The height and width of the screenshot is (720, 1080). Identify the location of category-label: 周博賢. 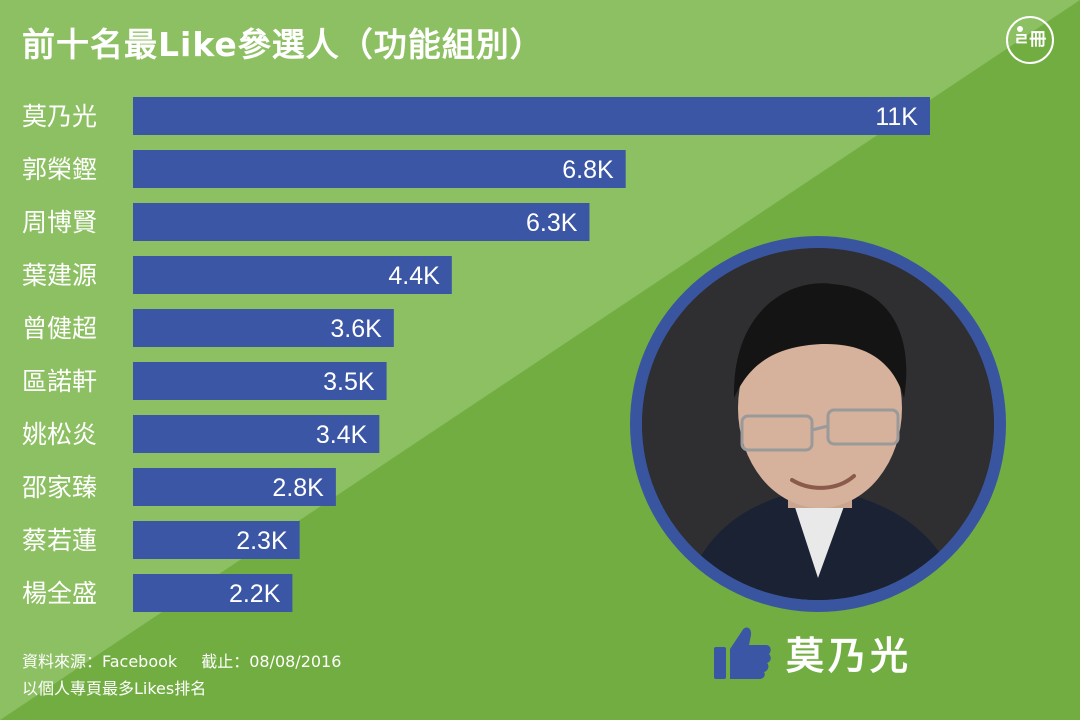
(59, 222).